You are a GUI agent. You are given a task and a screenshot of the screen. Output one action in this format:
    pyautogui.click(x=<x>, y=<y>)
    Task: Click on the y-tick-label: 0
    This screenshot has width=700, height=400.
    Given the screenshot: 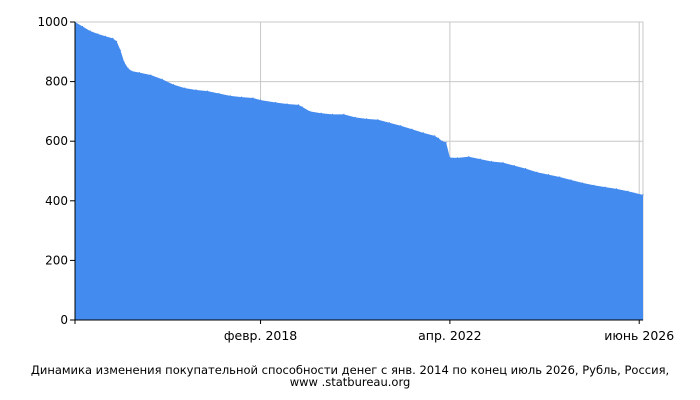 What is the action you would take?
    pyautogui.click(x=64, y=320)
    